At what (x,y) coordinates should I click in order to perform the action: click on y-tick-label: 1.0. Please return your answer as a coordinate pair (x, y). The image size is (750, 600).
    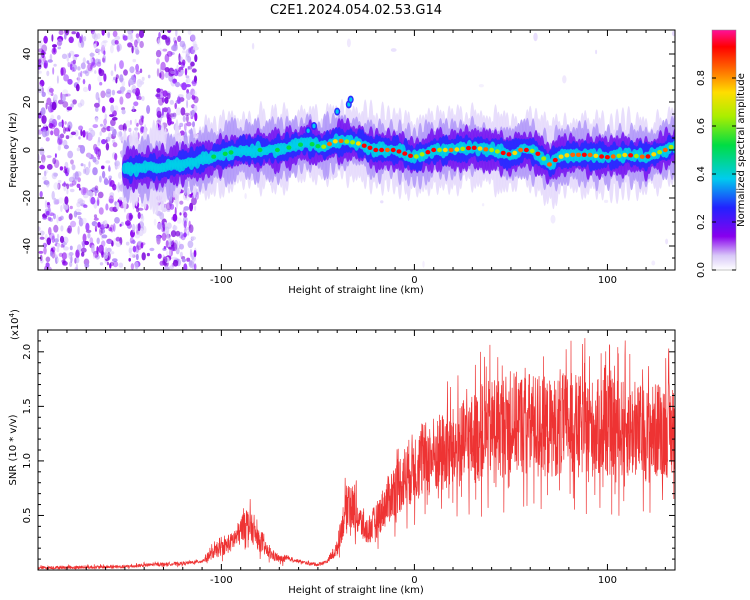
    Looking at the image, I should click on (27, 461).